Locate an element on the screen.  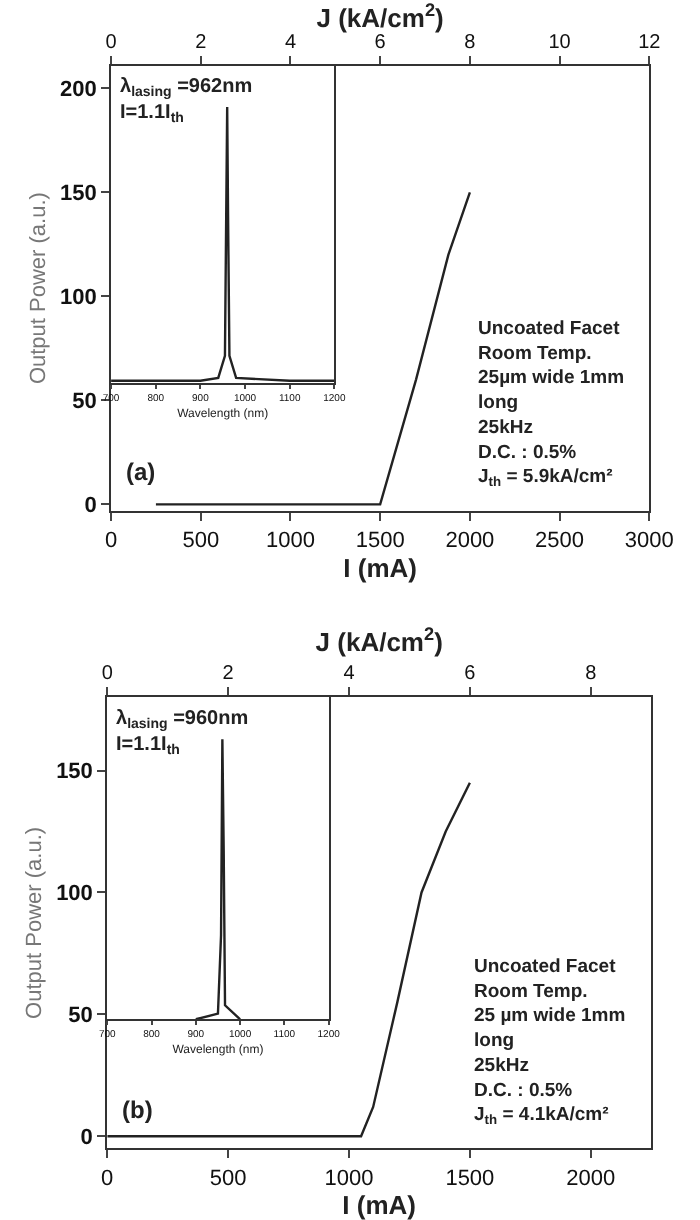
text: Uncoated Facet Room Temp. 25µm wide 1mm long 25kHz D.C. : 0.5% J$_{th}$ = 5.9kA/cm² is located at coordinates (551, 404).